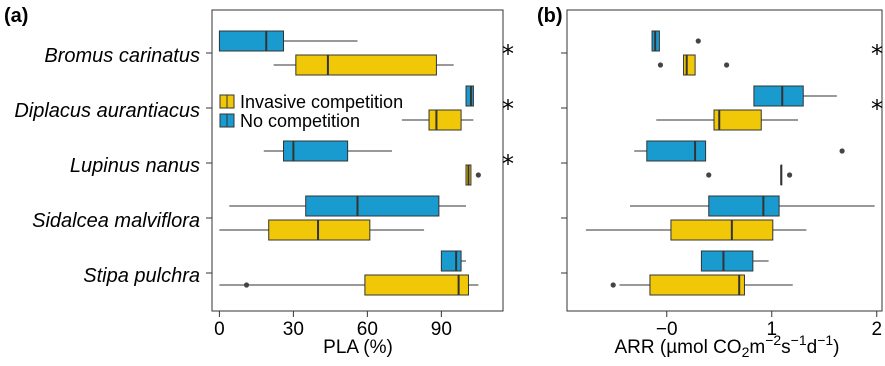 The image size is (885, 366). What do you see at coordinates (564, 163) in the screenshot?
I see `panel-b-y-ticks` at bounding box center [564, 163].